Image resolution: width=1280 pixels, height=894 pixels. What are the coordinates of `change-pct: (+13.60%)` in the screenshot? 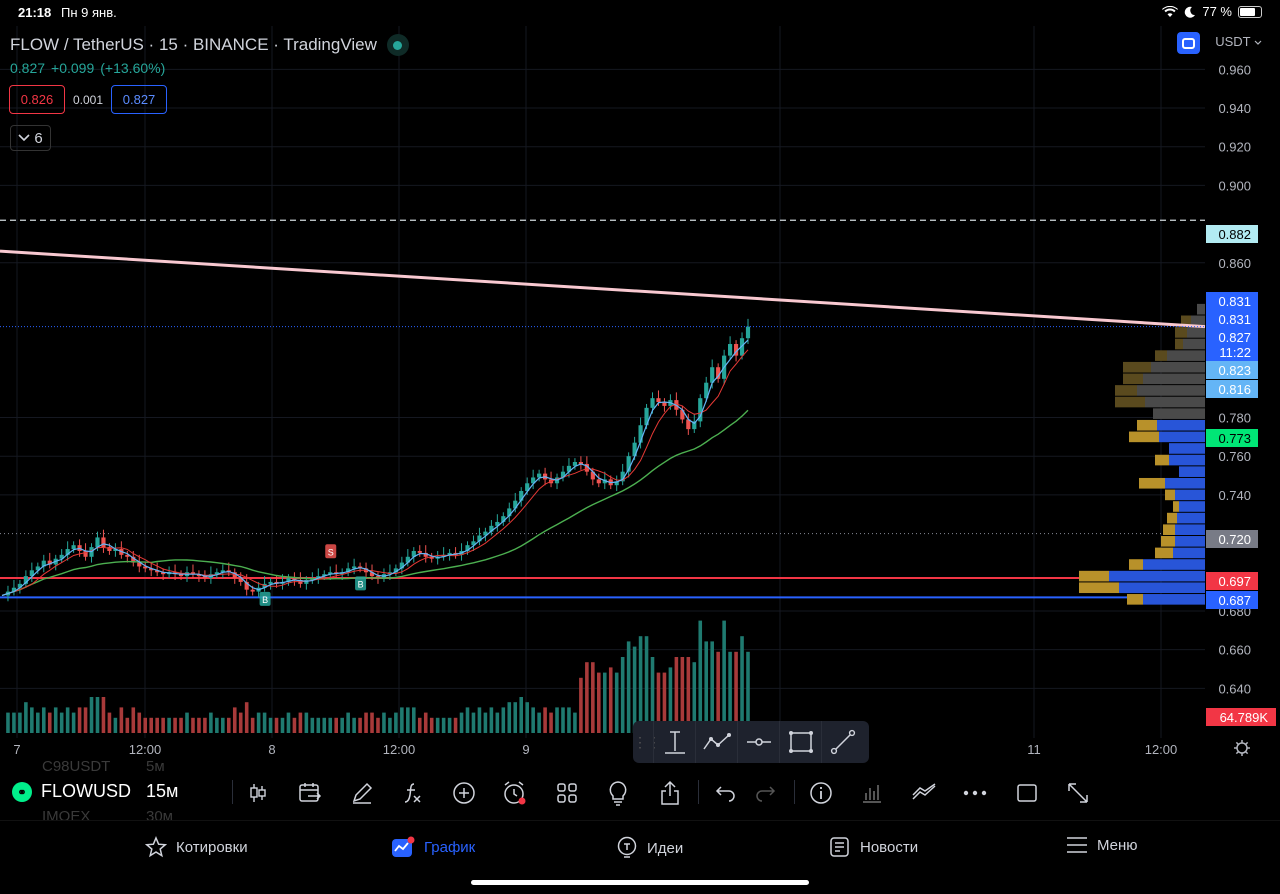 It's located at (133, 68).